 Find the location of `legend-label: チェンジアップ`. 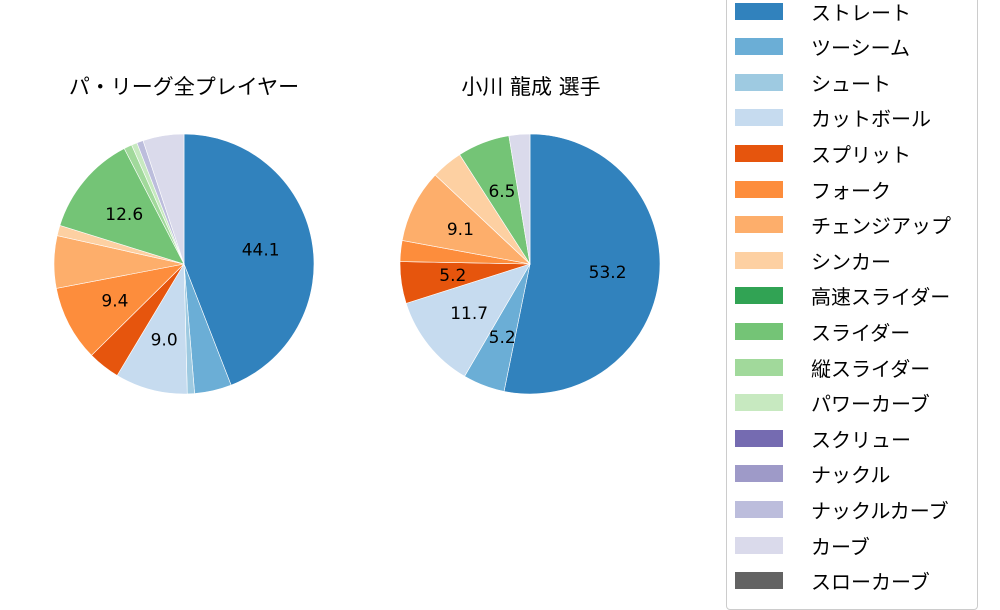

legend-label: チェンジアップ is located at coordinates (881, 226).